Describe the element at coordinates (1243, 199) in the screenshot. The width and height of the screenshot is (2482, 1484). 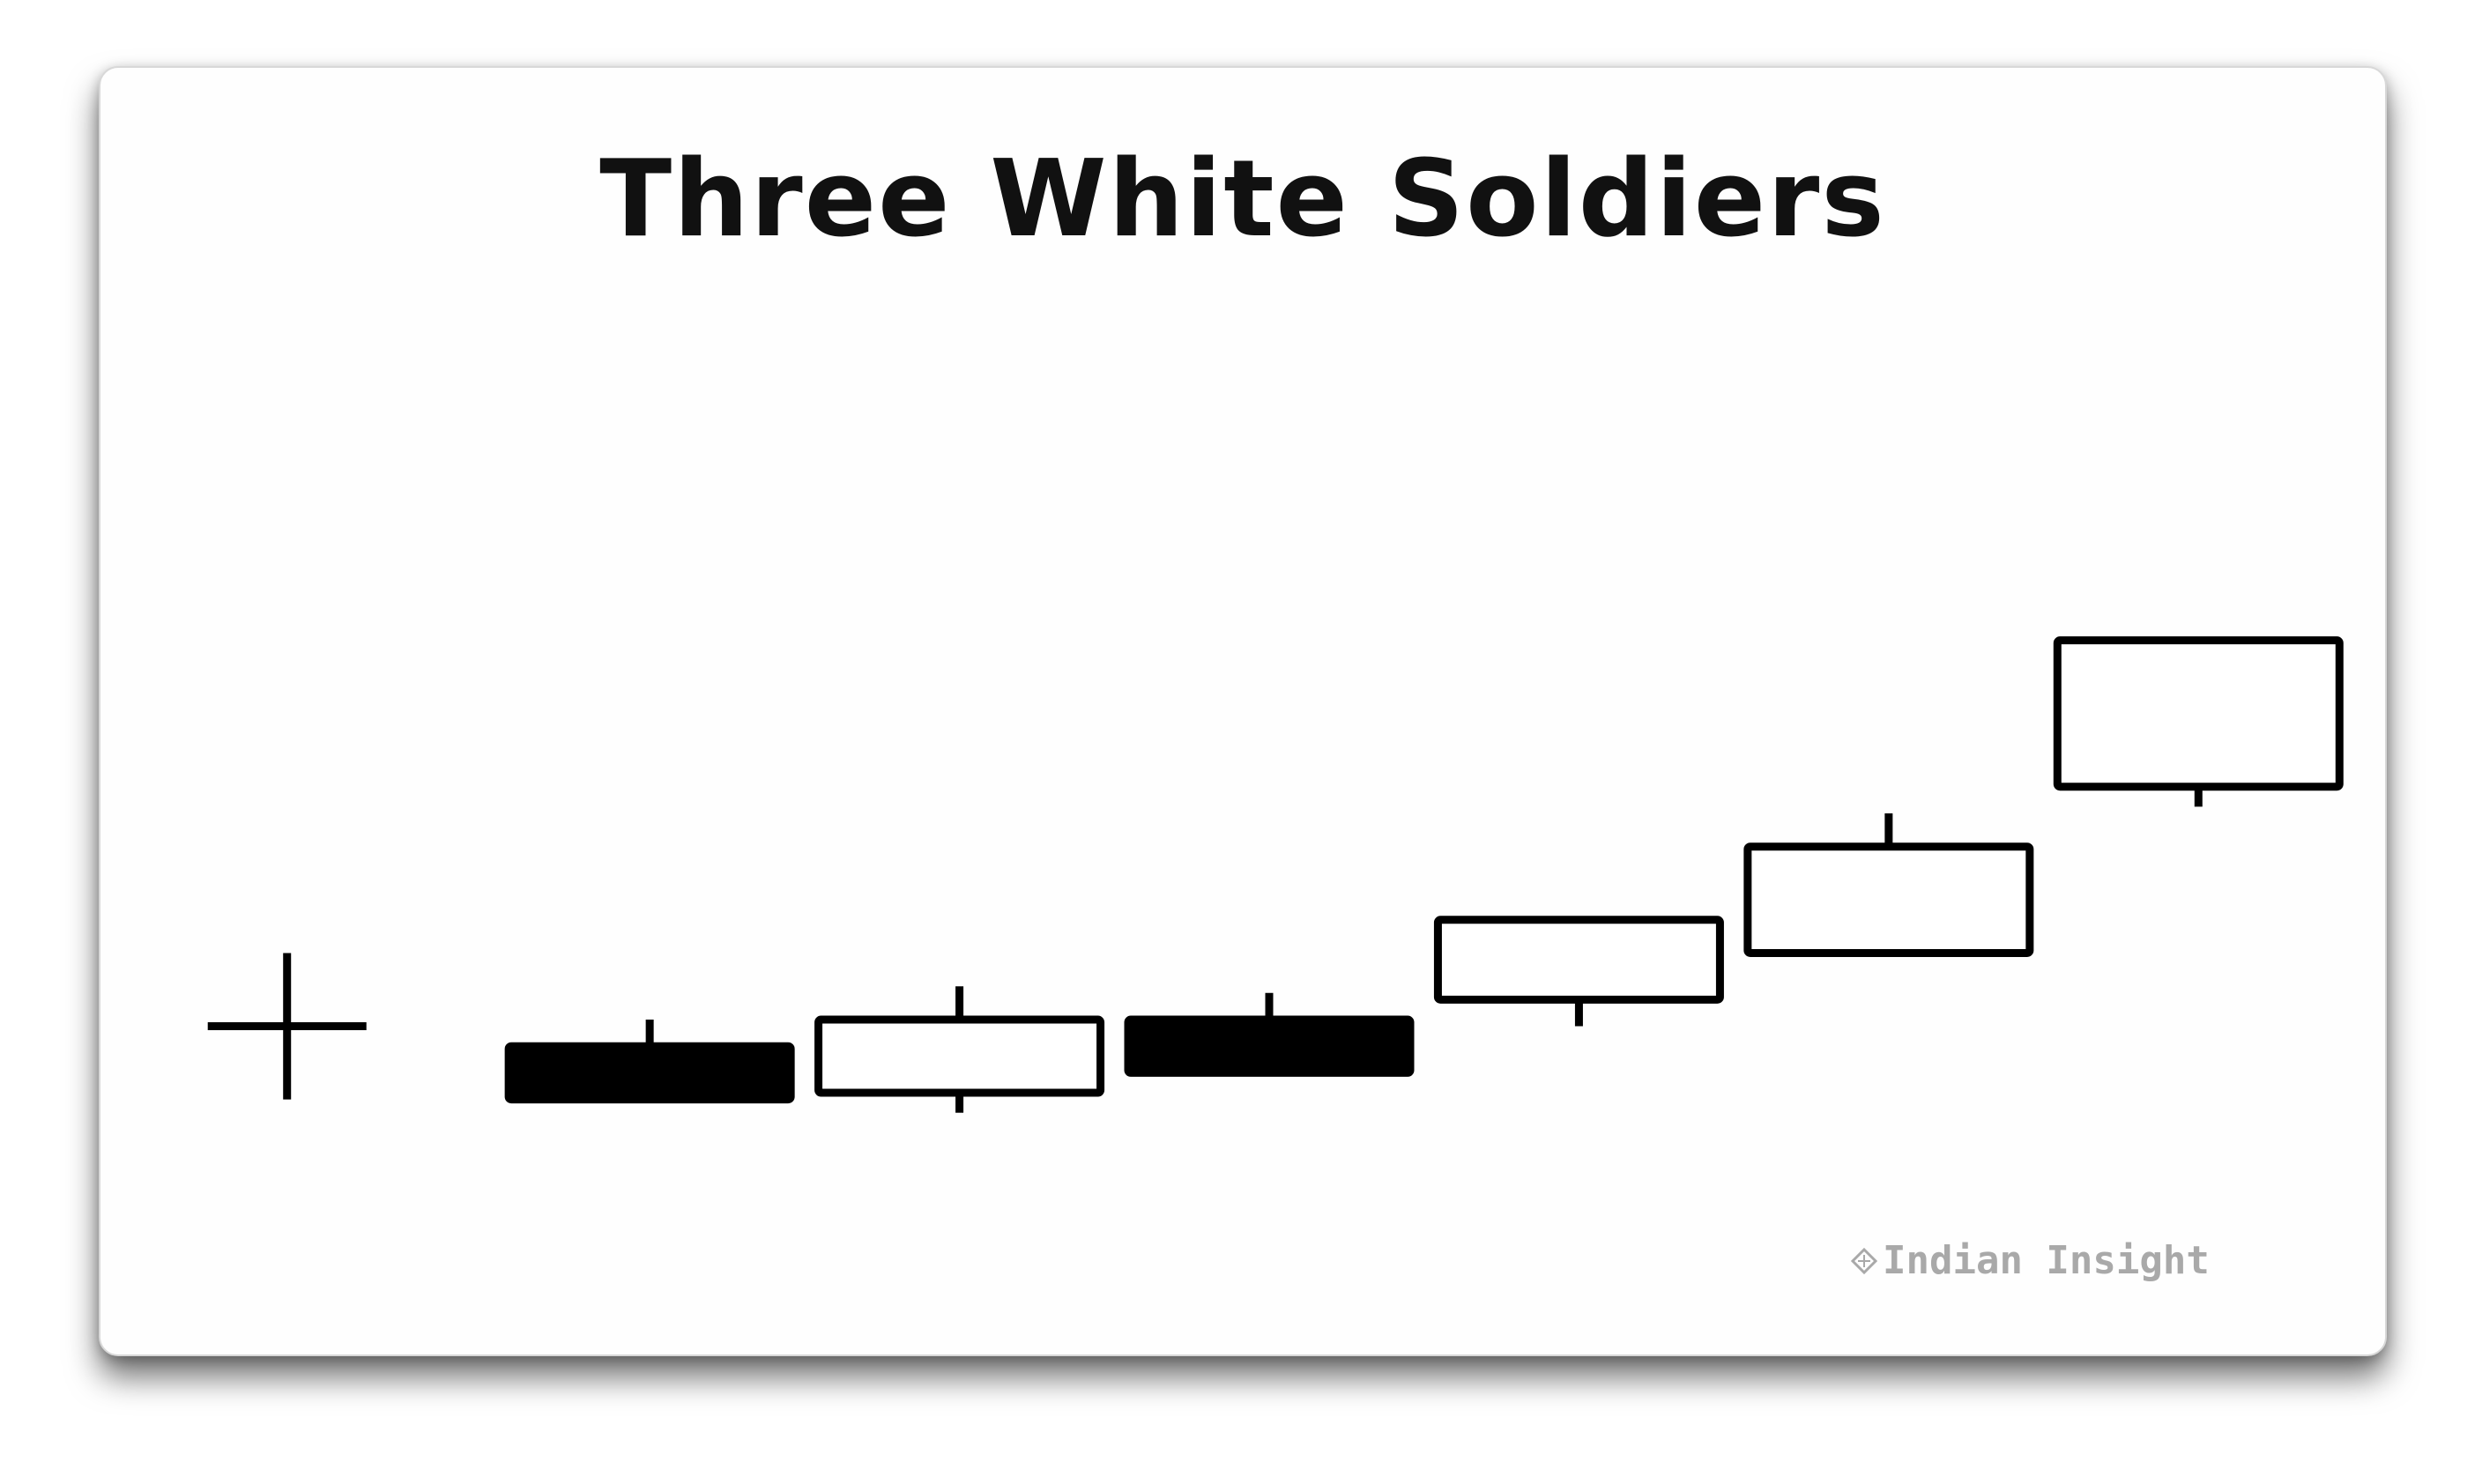
I see `chart-title: Three White Soldiers` at that location.